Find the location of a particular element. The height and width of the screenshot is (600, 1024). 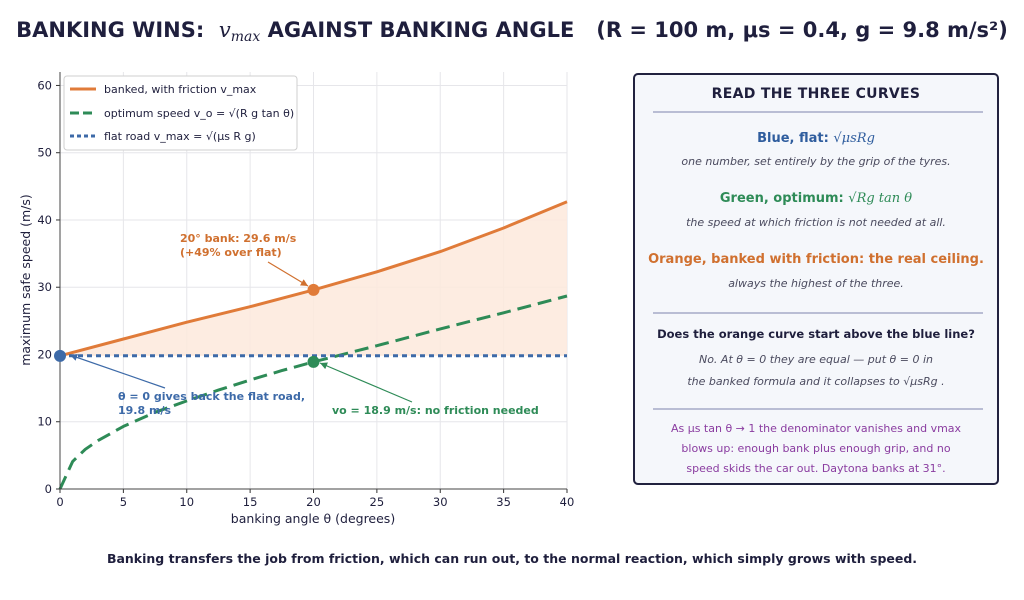

legend-box is located at coordinates (180, 113).